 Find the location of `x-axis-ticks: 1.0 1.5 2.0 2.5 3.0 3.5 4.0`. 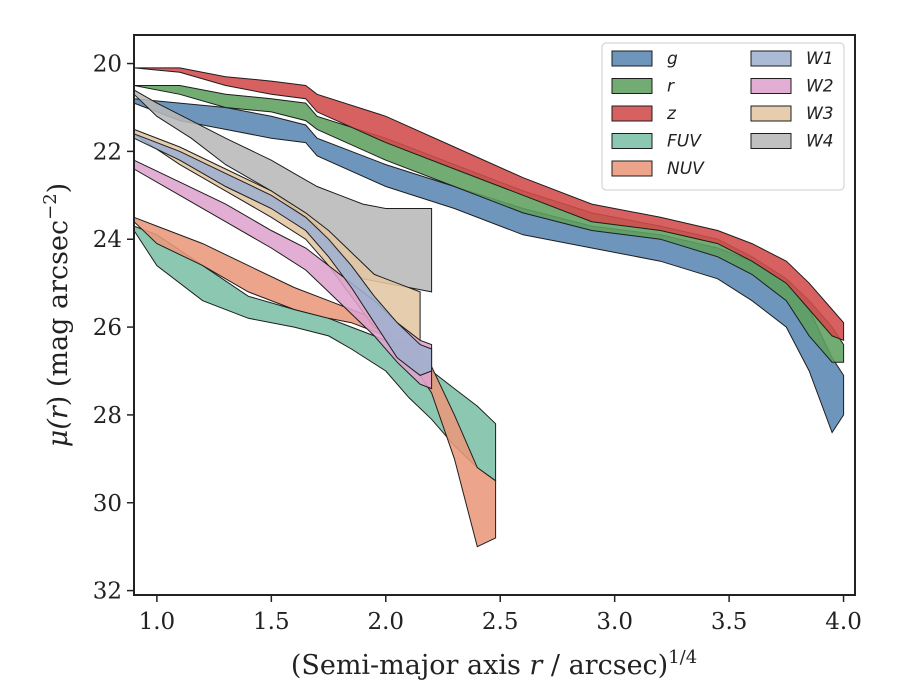

x-axis-ticks: 1.0 1.5 2.0 2.5 3.0 3.5 4.0 is located at coordinates (500, 615).